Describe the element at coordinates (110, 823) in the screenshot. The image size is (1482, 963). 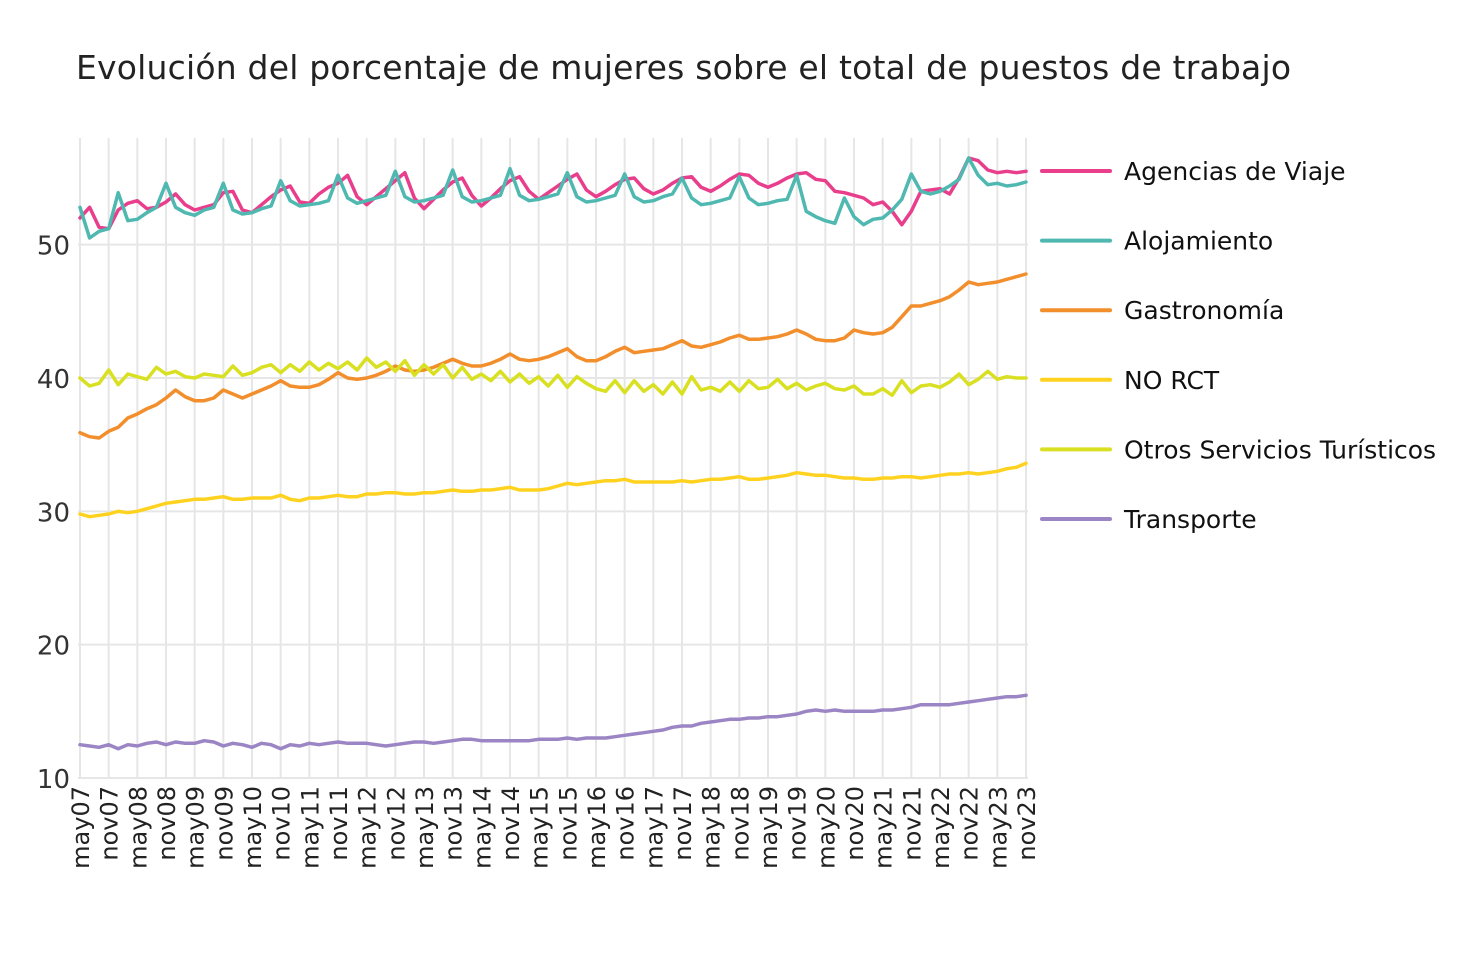
I see `x-tick-label: nov07` at that location.